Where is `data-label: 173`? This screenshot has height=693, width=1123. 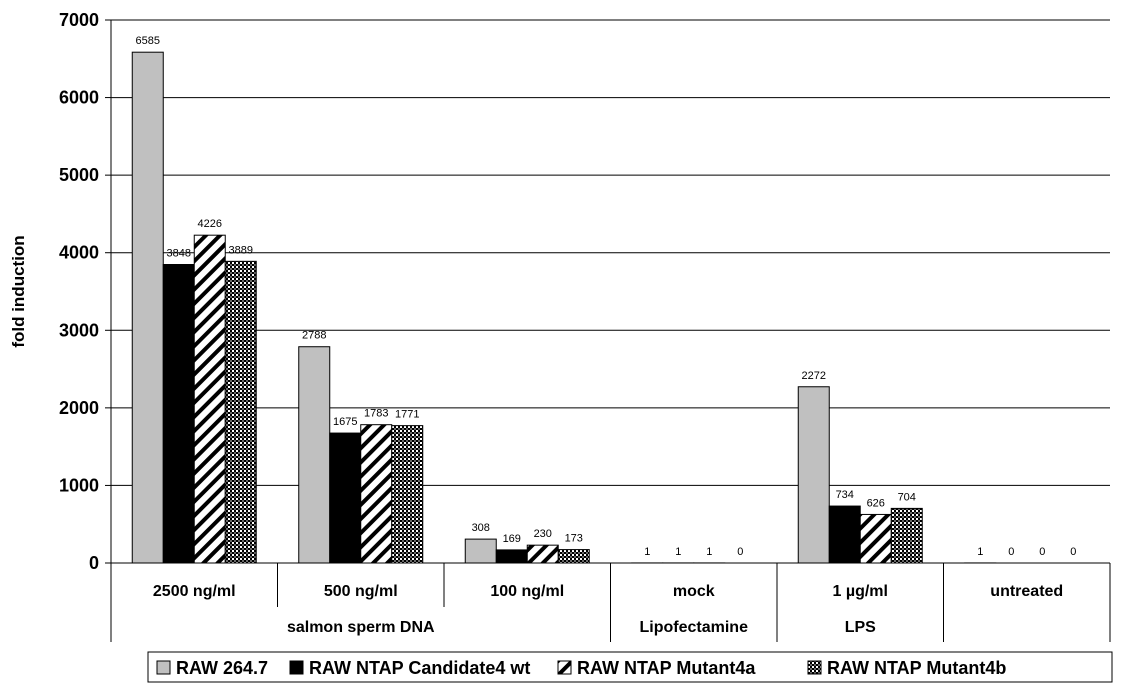 data-label: 173 is located at coordinates (574, 539).